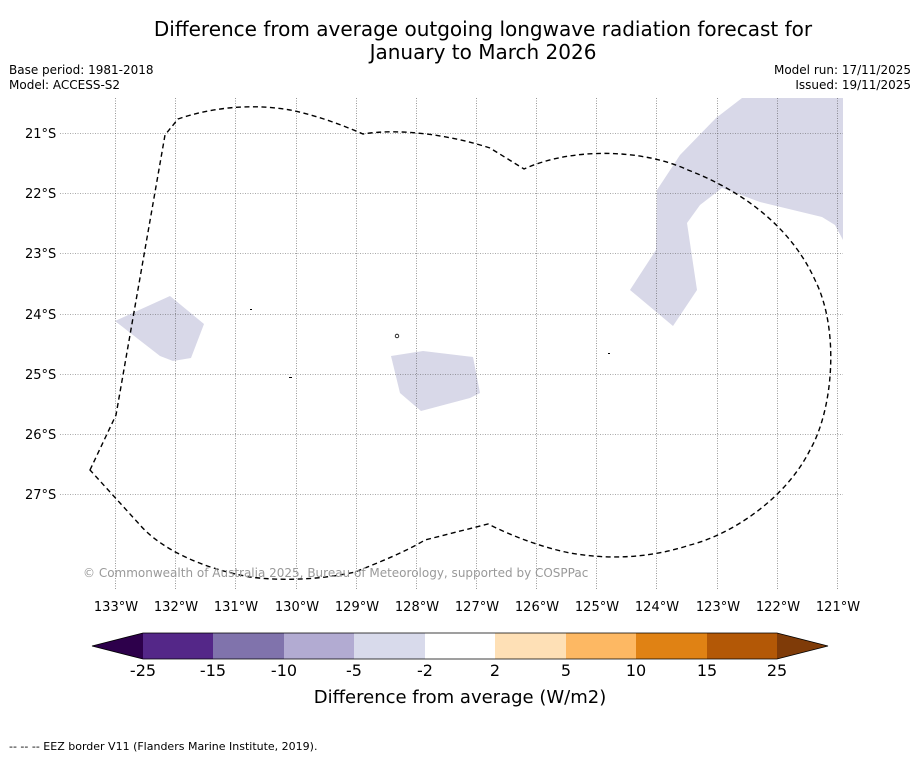 The width and height of the screenshot is (919, 758). What do you see at coordinates (483, 52) in the screenshot?
I see `title-line-2: January to March 2026` at bounding box center [483, 52].